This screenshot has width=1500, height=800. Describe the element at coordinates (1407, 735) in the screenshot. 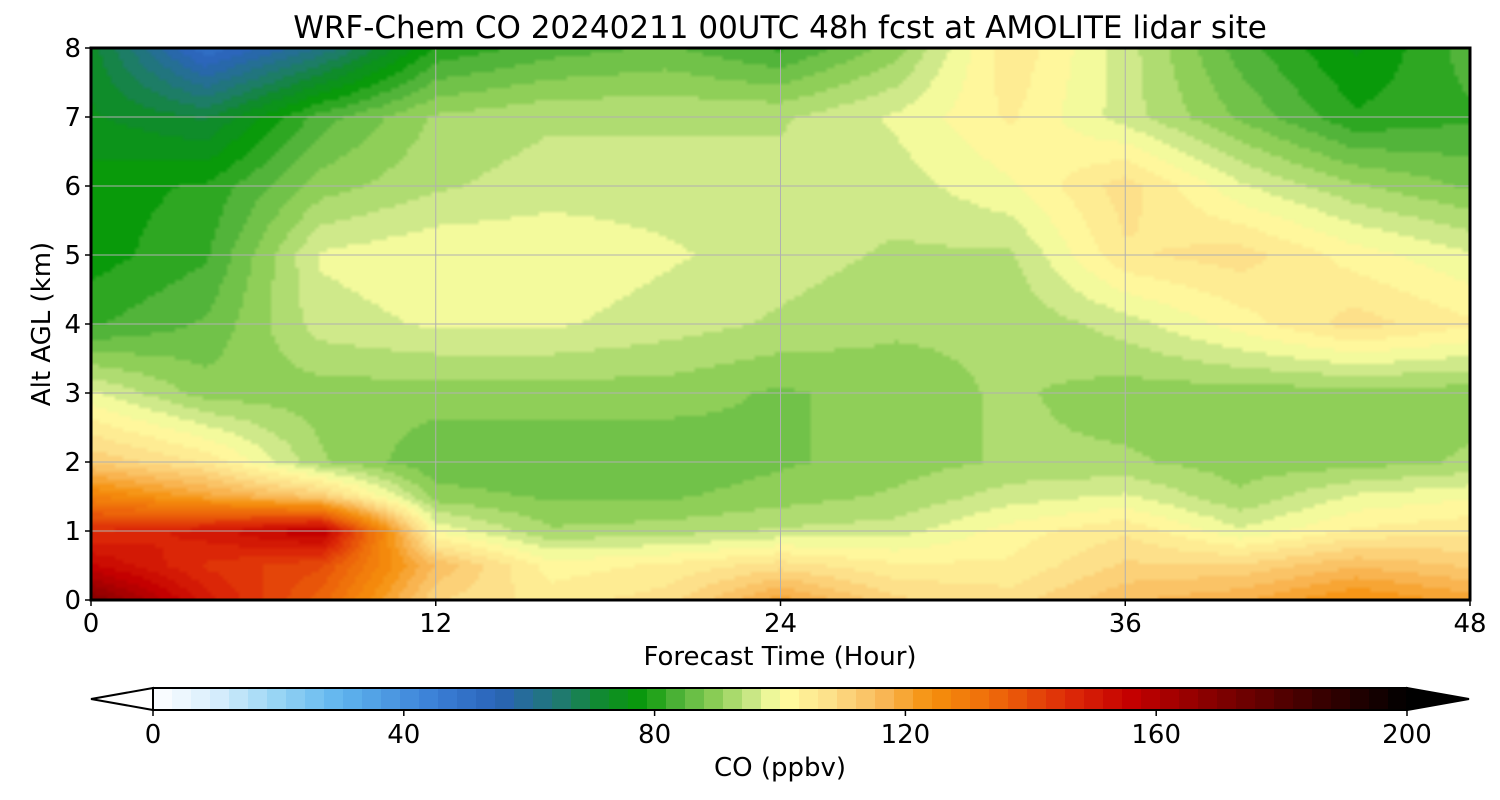

I see `colorbar-tick-label: 200` at that location.